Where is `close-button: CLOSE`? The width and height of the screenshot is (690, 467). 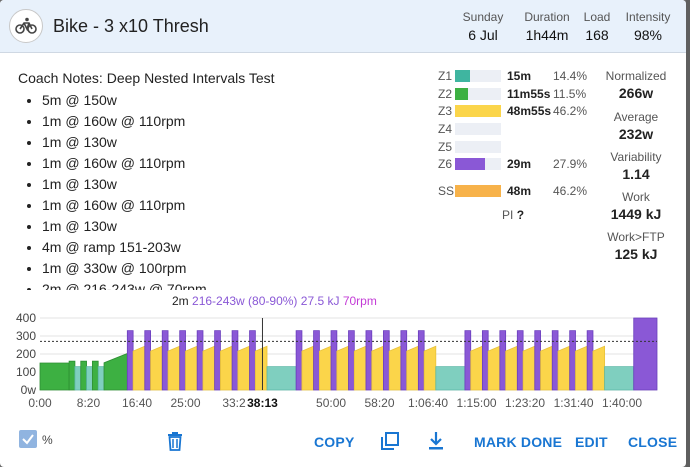
close-button: CLOSE is located at coordinates (653, 442).